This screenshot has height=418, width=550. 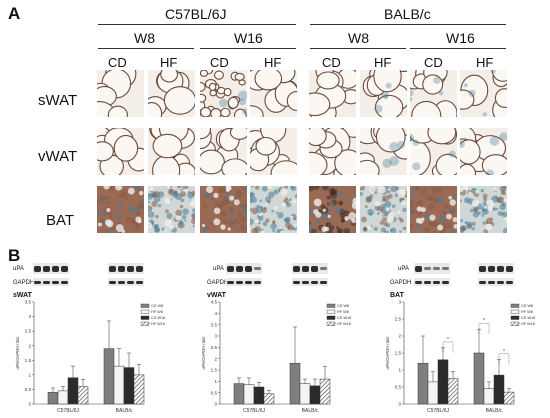 What do you see at coordinates (214, 302) in the screenshot?
I see `y-tick-label: 4.5` at bounding box center [214, 302].